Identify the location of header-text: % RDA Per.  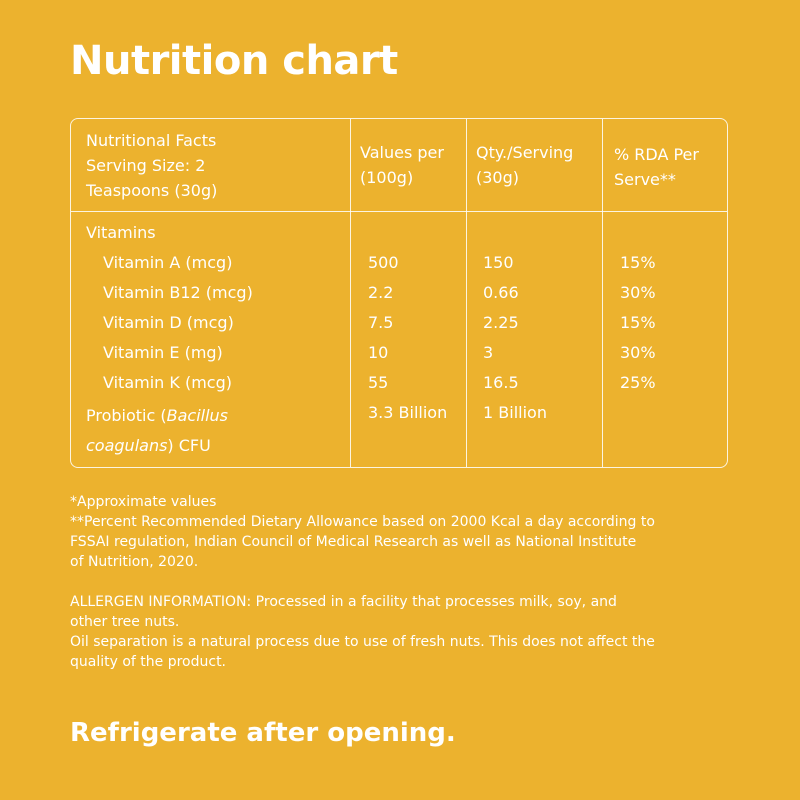
(656, 154).